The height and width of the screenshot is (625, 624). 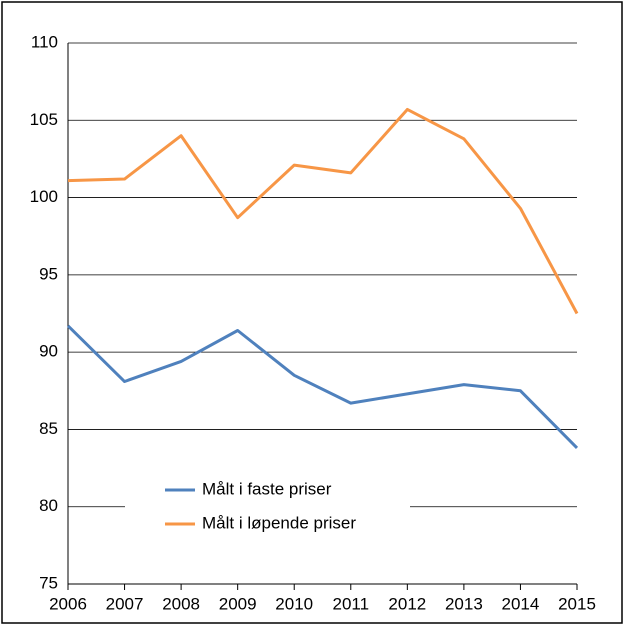 I want to click on x-tick-label: 2006, so click(x=68, y=603).